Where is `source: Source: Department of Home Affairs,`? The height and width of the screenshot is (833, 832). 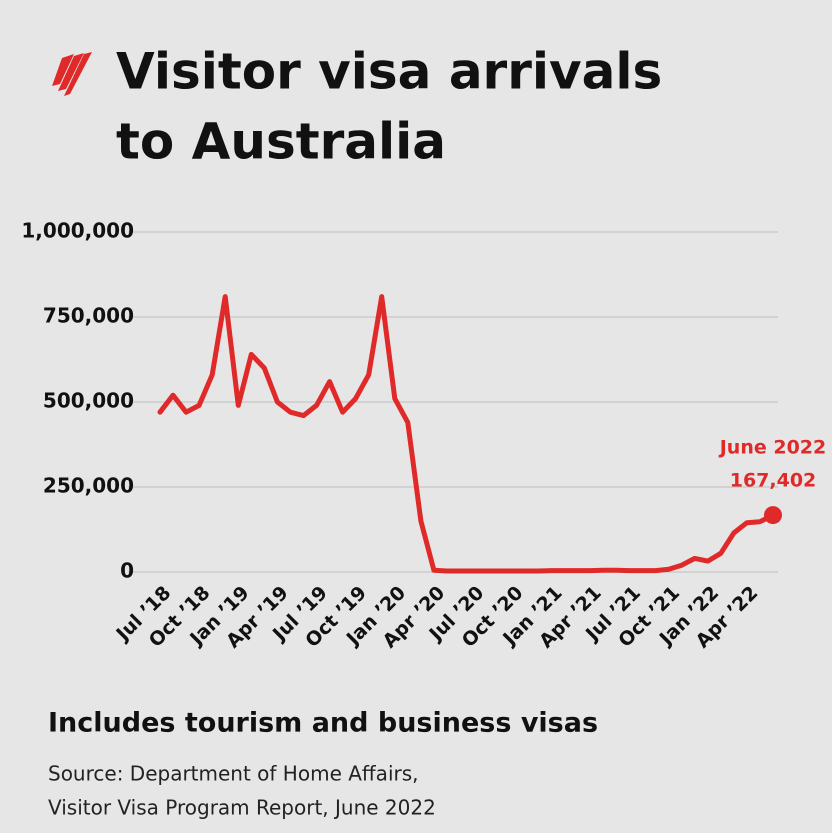
source: Source: Department of Home Affairs, is located at coordinates (233, 774).